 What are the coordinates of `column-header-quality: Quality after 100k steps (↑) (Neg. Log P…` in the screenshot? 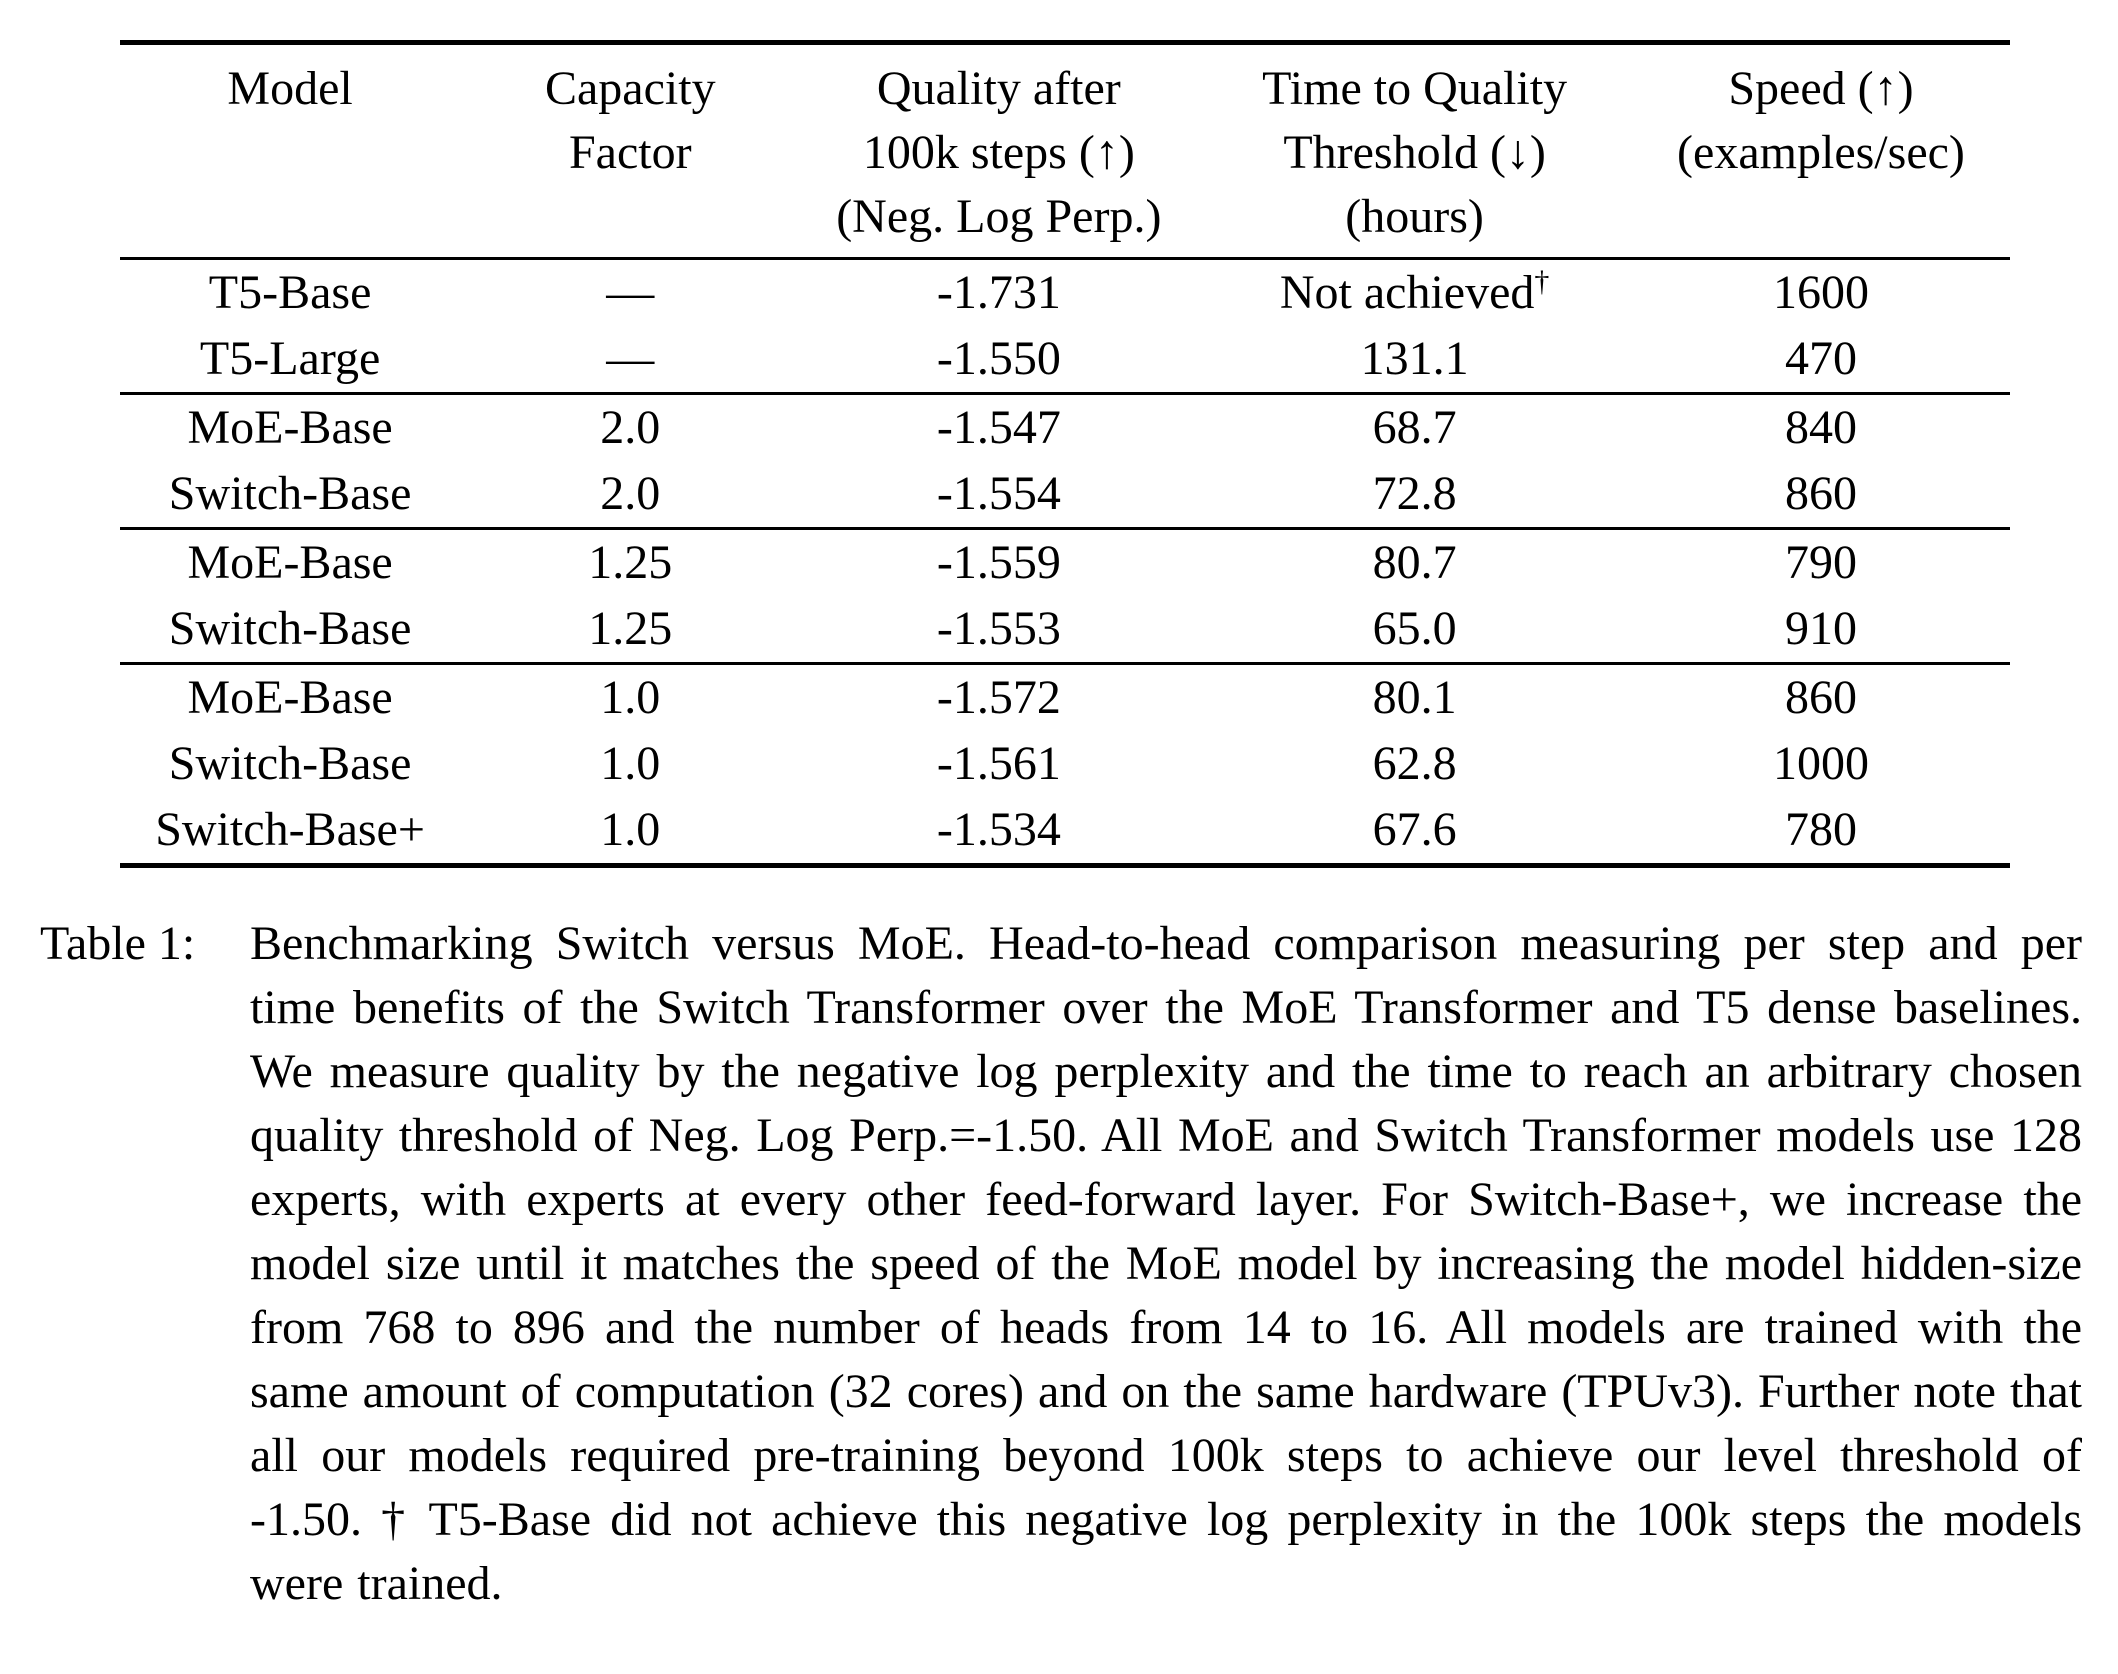 It's located at (999, 151).